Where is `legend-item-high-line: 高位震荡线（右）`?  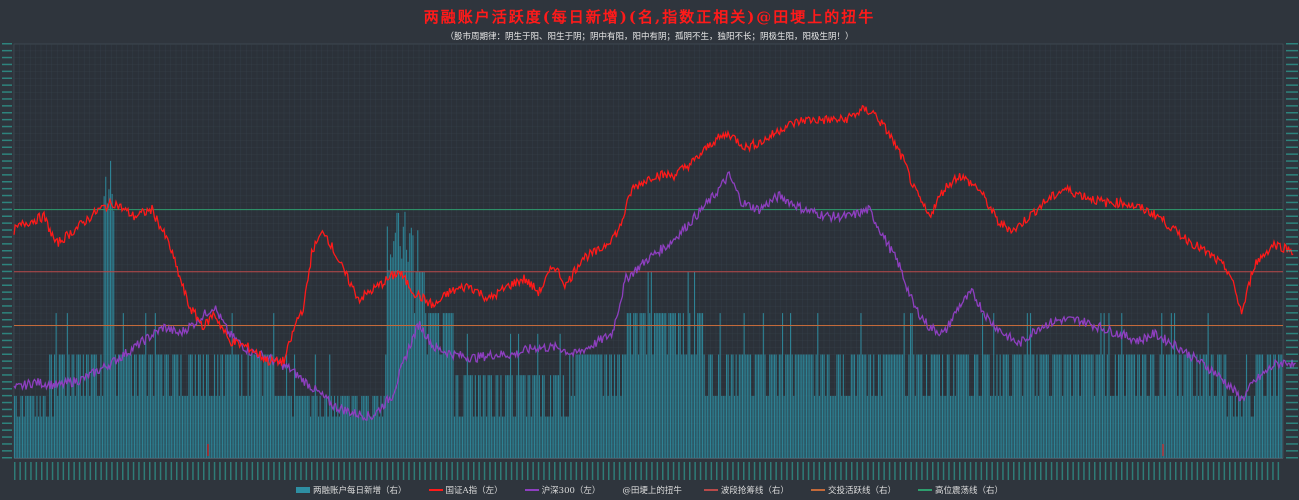
legend-item-high-line: 高位震荡线（右） is located at coordinates (960, 490).